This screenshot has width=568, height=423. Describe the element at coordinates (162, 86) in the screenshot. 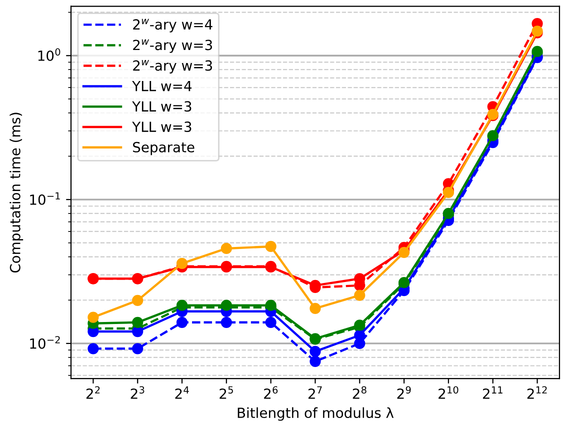

I see `legend-label: YLL w=4` at that location.